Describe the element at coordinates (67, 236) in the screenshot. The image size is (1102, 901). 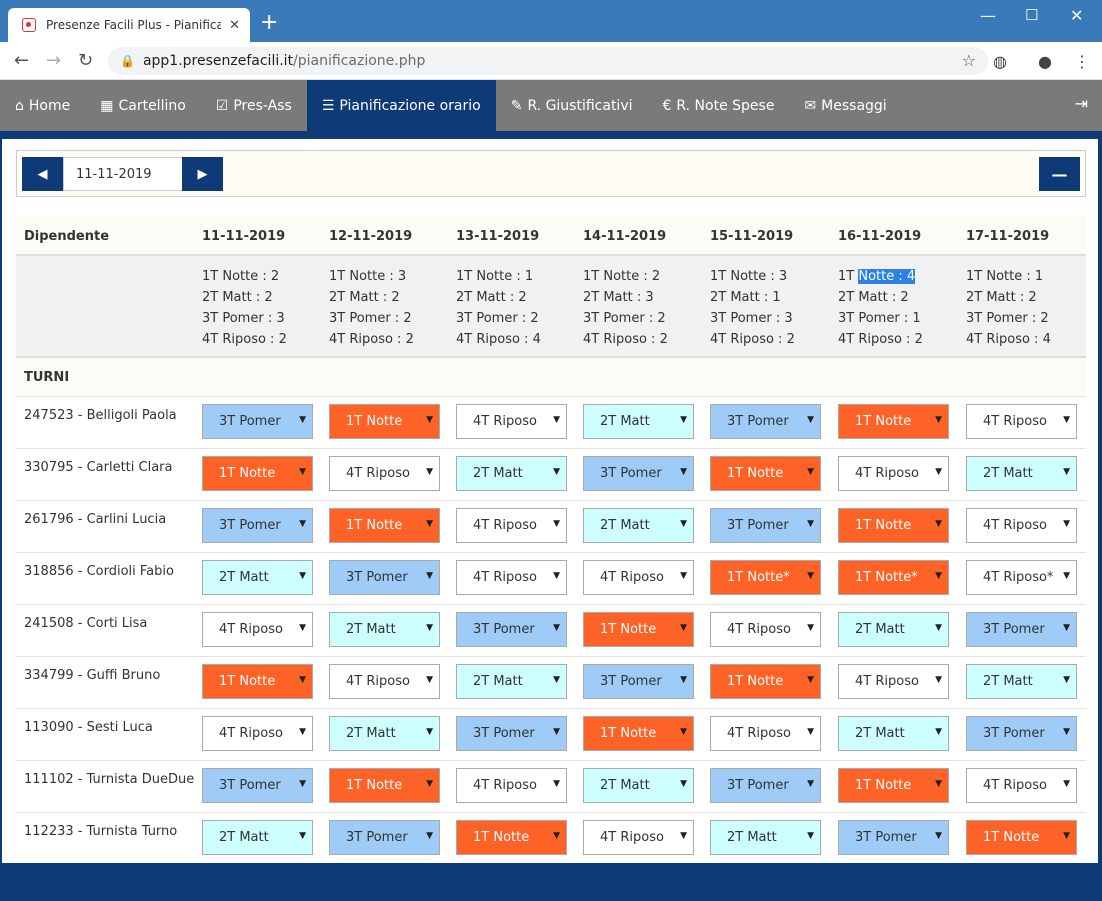
I see `header-dipendente: Dipendente` at that location.